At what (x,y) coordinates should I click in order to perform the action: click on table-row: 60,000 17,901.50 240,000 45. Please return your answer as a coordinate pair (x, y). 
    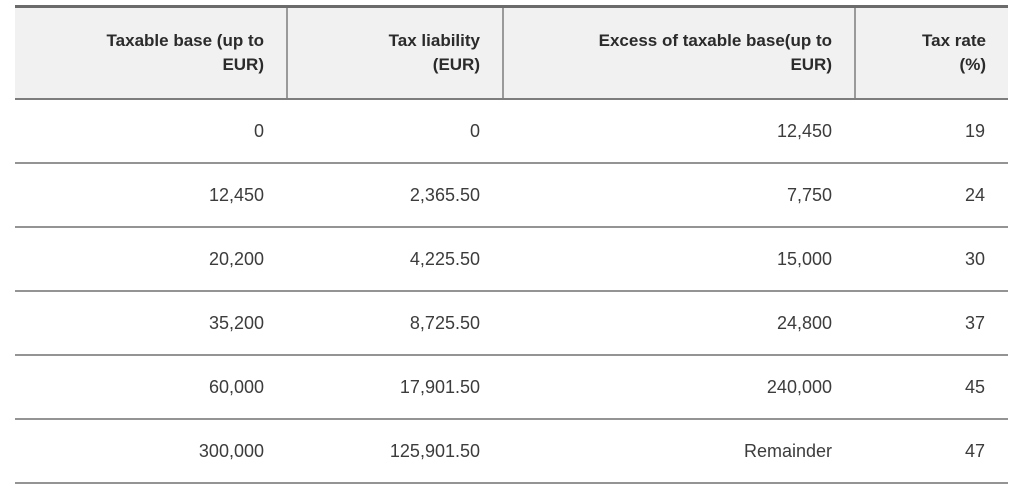
    Looking at the image, I should click on (511, 387).